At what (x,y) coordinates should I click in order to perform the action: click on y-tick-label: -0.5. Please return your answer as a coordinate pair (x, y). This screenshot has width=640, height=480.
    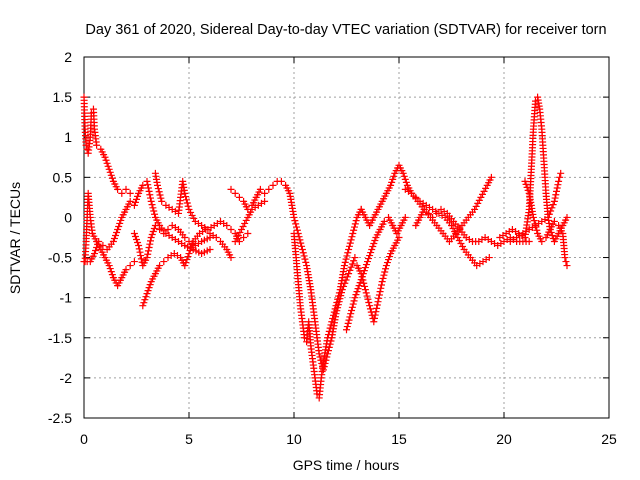
    Looking at the image, I should click on (60, 258).